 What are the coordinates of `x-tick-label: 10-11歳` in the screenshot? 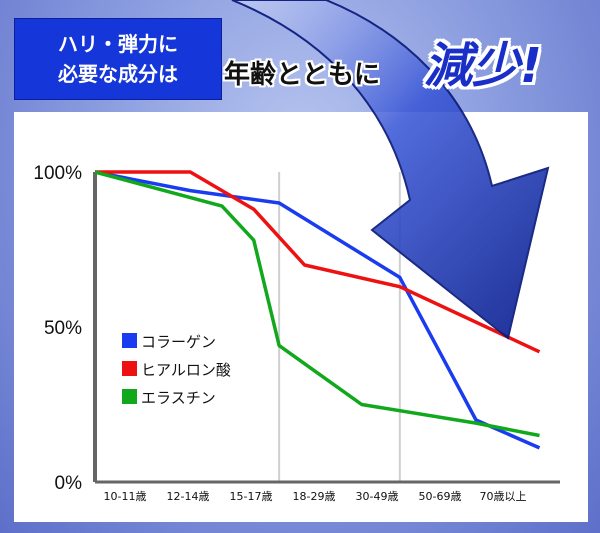 It's located at (125, 496).